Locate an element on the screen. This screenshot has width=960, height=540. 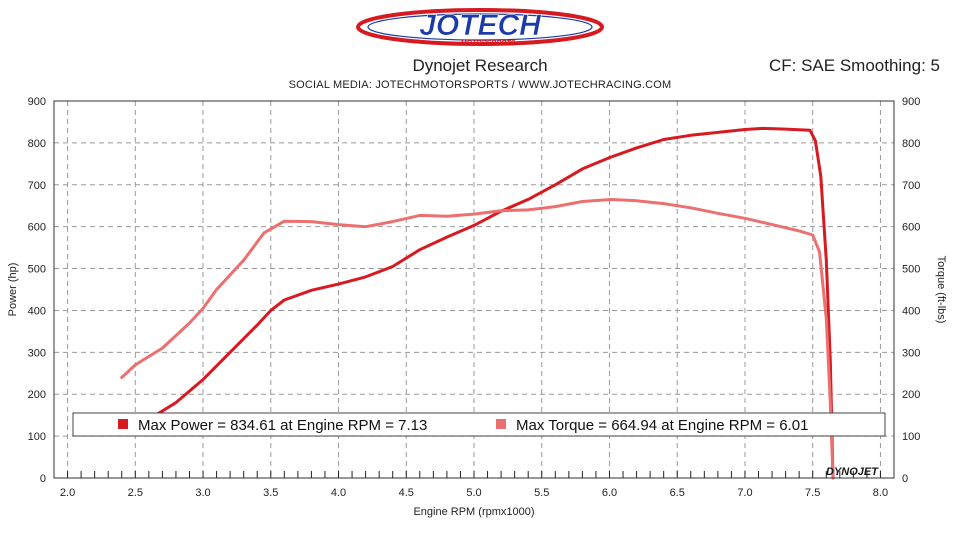
logo-brand-text: JOTECH is located at coordinates (480, 25).